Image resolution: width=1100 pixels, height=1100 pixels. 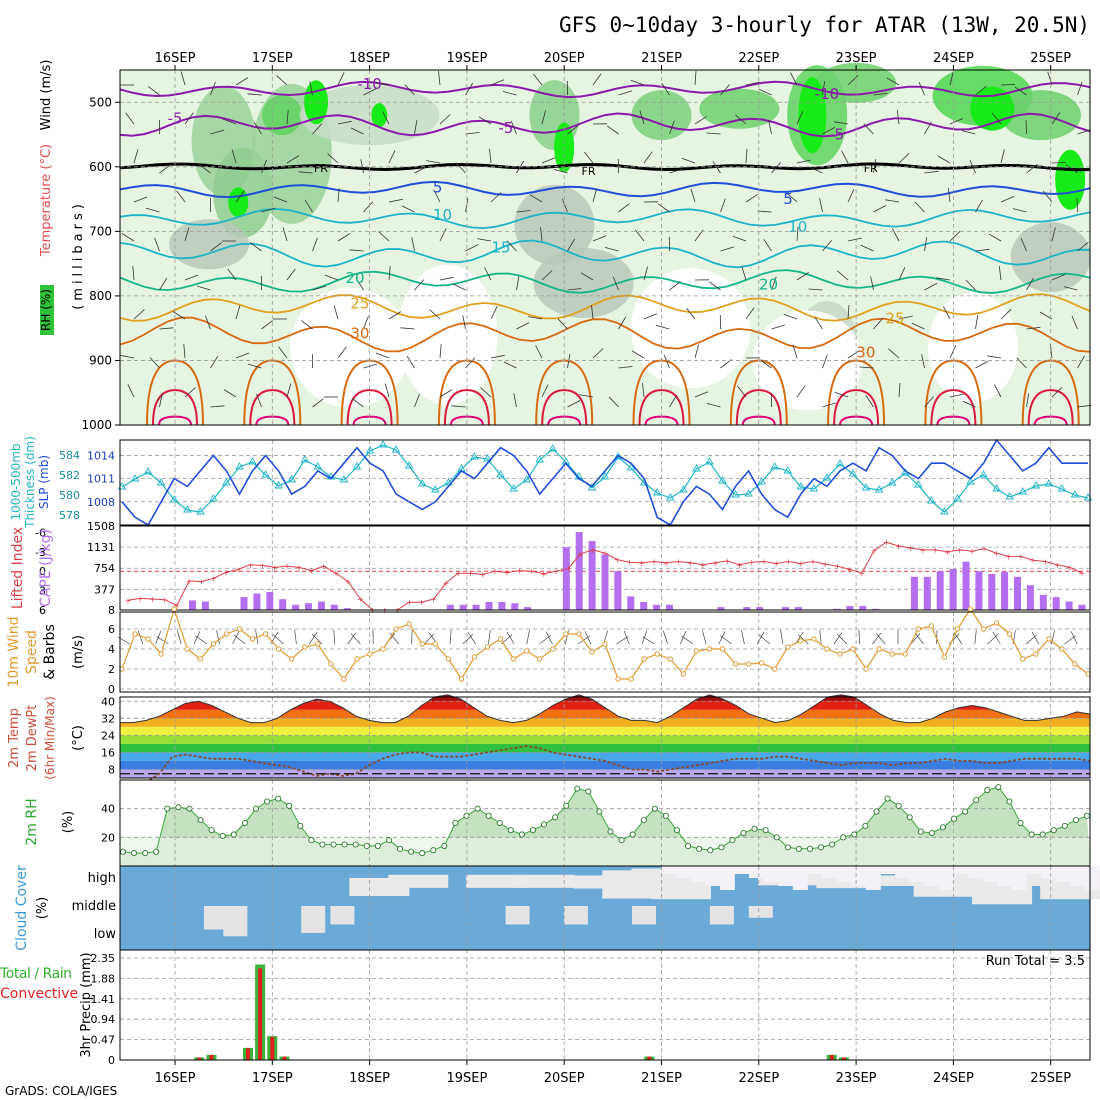 What do you see at coordinates (40, 532) in the screenshot?
I see `li-tick-label: -6` at bounding box center [40, 532].